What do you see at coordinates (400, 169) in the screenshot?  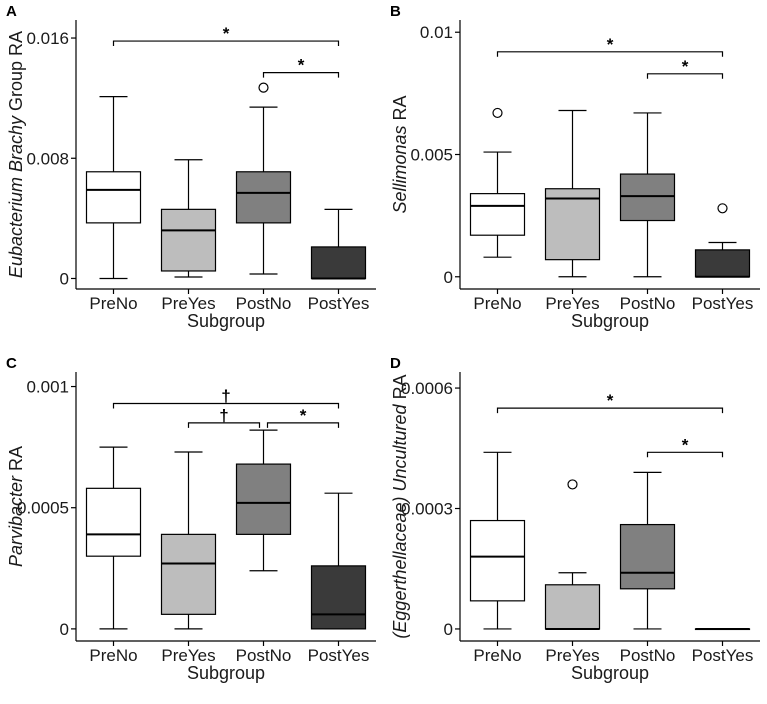 I see `y-axis-title-italic: Sellimonas` at bounding box center [400, 169].